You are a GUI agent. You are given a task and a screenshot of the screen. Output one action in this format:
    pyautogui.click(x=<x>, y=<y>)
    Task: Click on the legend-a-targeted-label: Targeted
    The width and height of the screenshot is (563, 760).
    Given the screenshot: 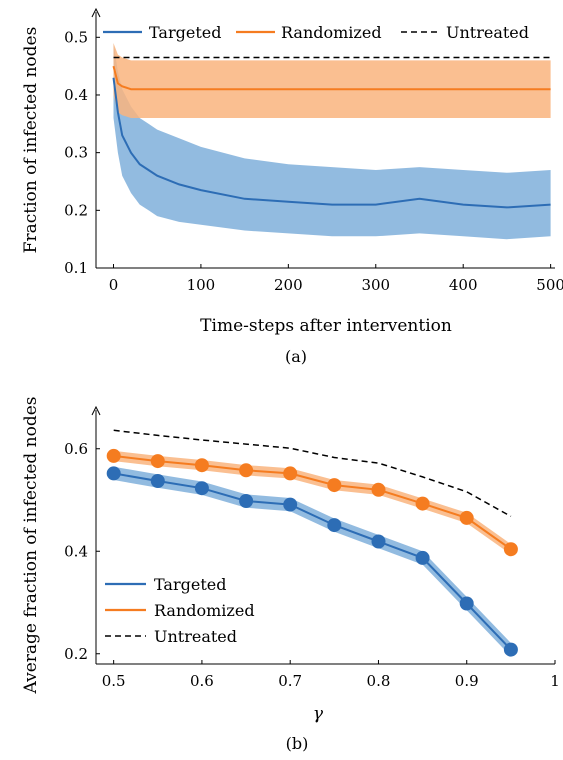 What is the action you would take?
    pyautogui.click(x=185, y=32)
    